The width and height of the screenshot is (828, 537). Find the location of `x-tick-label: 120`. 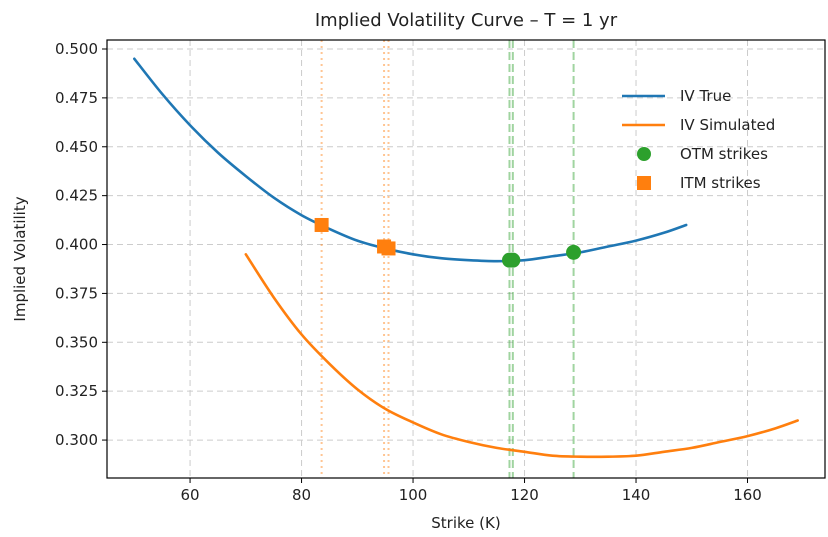

x-tick-label: 120 is located at coordinates (524, 495).